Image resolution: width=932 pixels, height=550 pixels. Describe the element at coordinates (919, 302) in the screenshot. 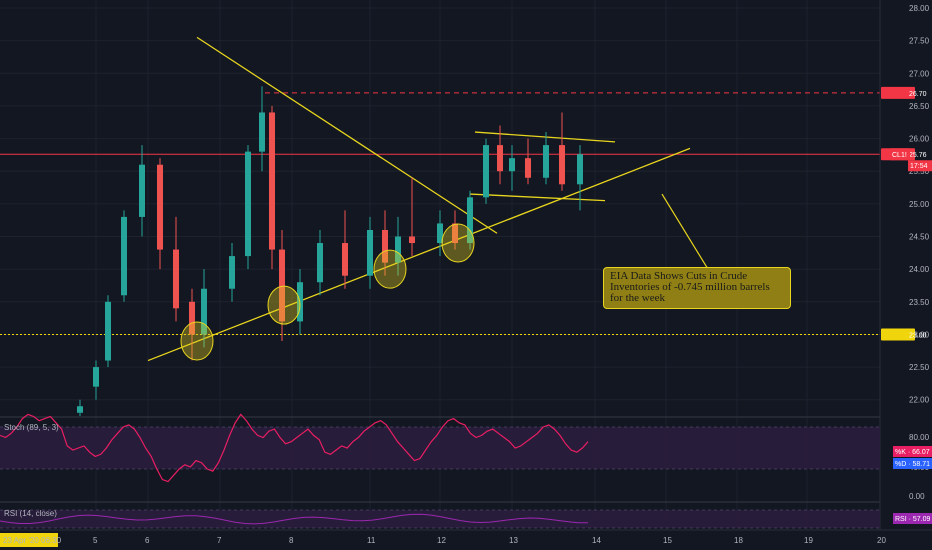

I see `price-tick-label: 23.50` at that location.